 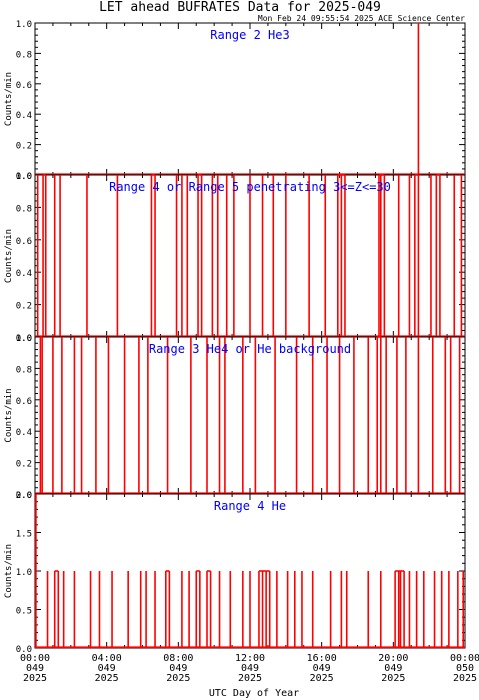 I want to click on x-tick-label-time: 20:00, so click(x=393, y=658).